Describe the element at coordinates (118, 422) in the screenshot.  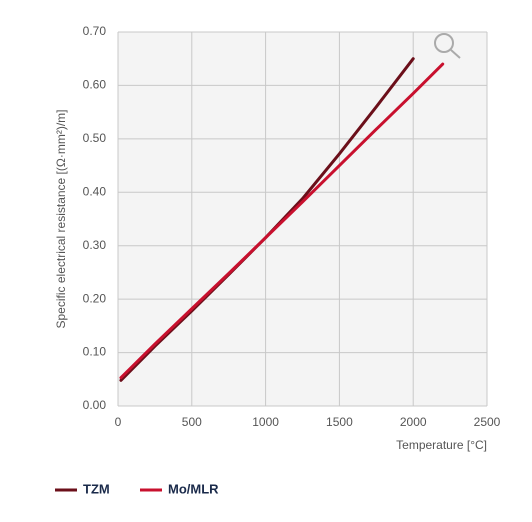
I see `x-tick-label: 0` at that location.